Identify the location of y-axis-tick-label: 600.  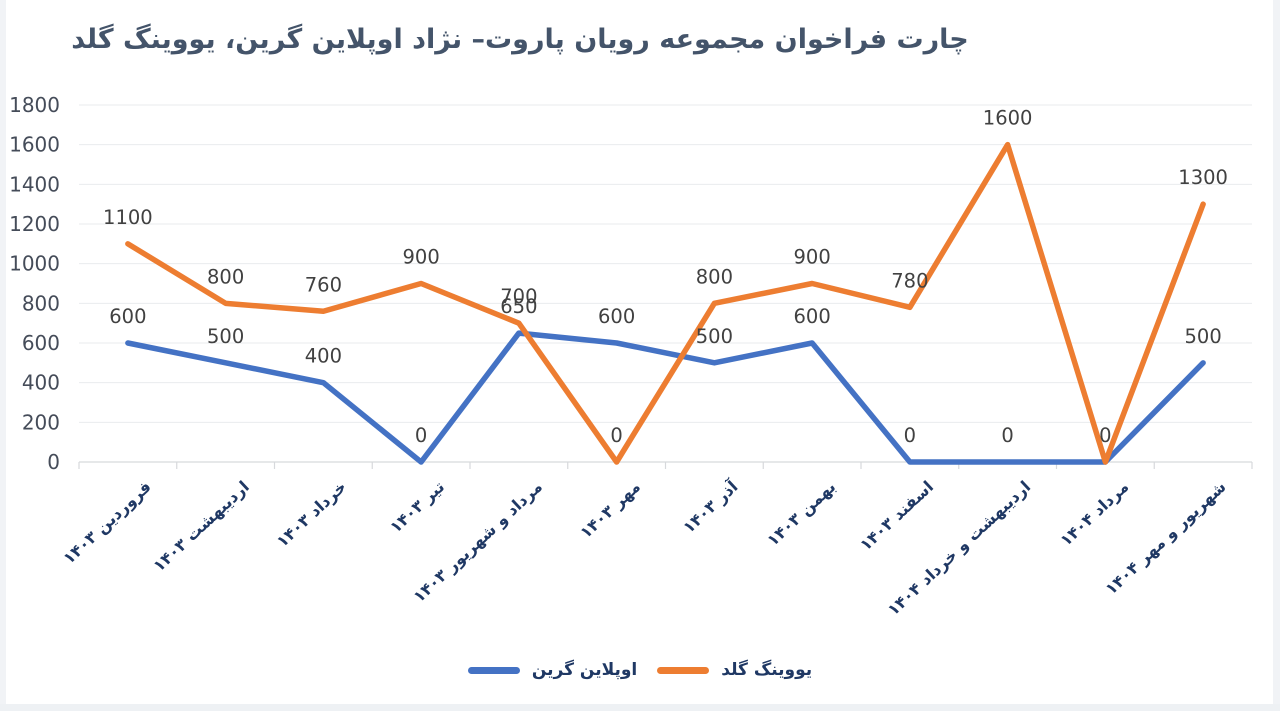
(41, 343).